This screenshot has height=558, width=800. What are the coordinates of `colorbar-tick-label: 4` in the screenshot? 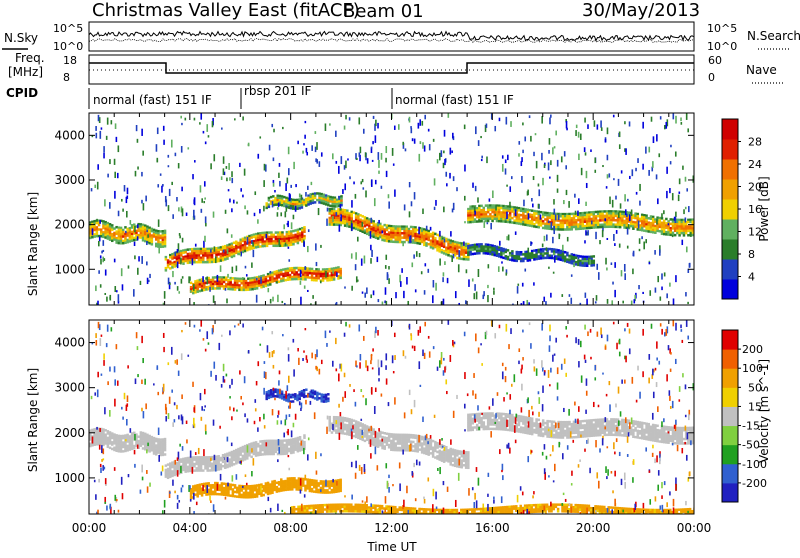 It's located at (751, 277).